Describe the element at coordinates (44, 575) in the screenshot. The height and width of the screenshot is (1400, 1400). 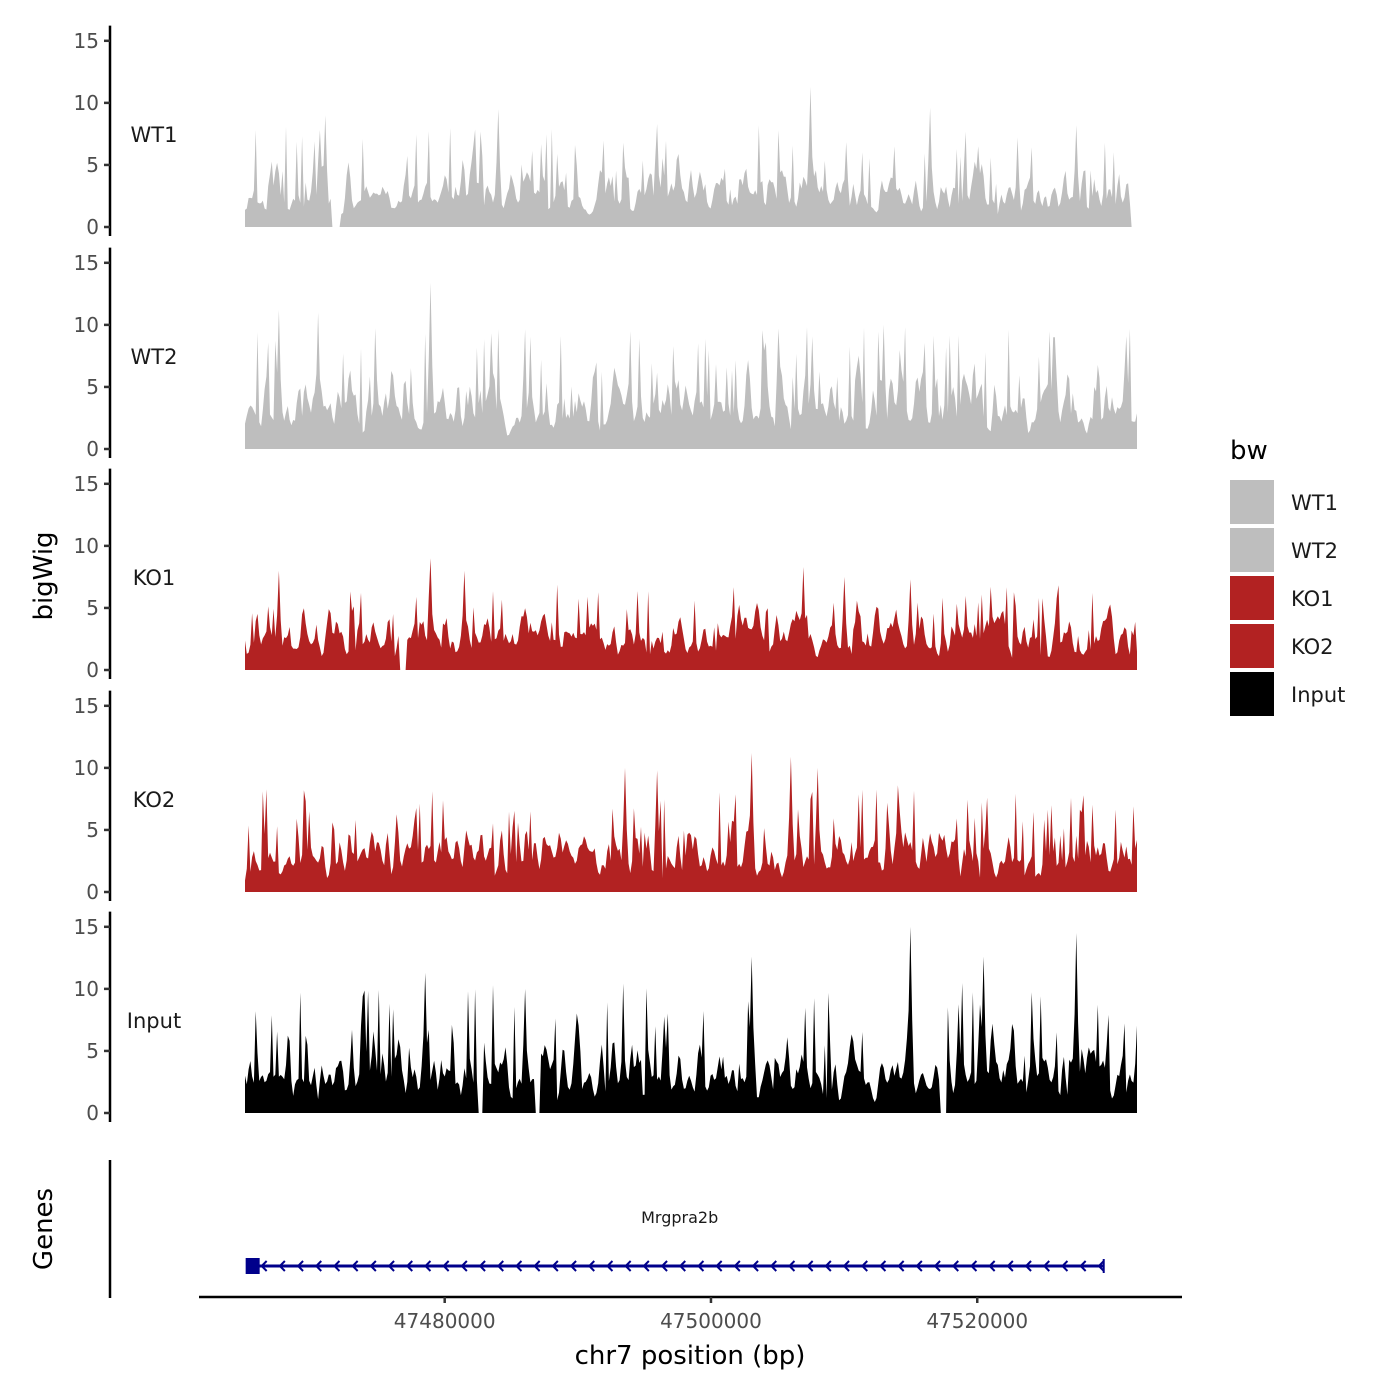
I see `y-axis-title: bigWig` at that location.